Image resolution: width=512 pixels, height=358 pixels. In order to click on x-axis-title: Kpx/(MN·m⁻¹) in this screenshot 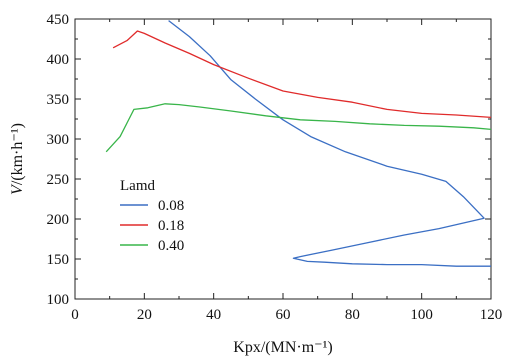, I will do `click(282, 347)`.